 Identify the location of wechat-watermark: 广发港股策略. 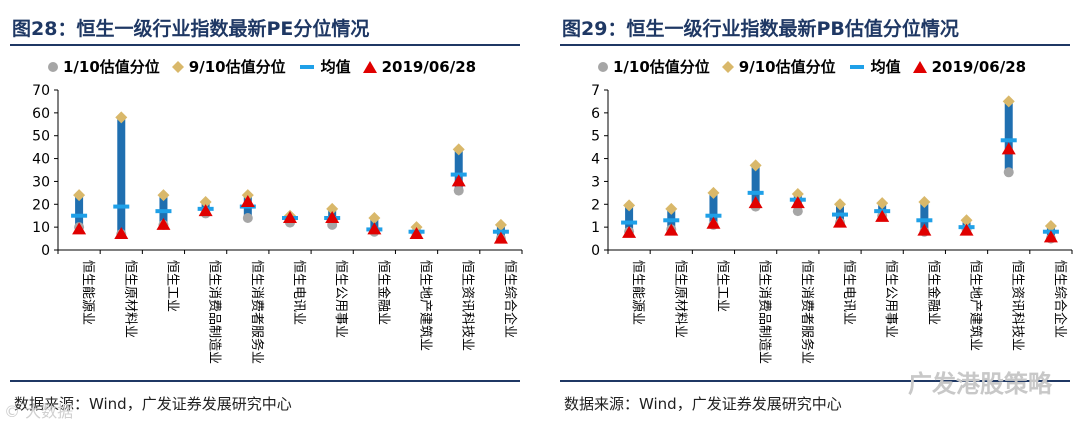
(980, 384).